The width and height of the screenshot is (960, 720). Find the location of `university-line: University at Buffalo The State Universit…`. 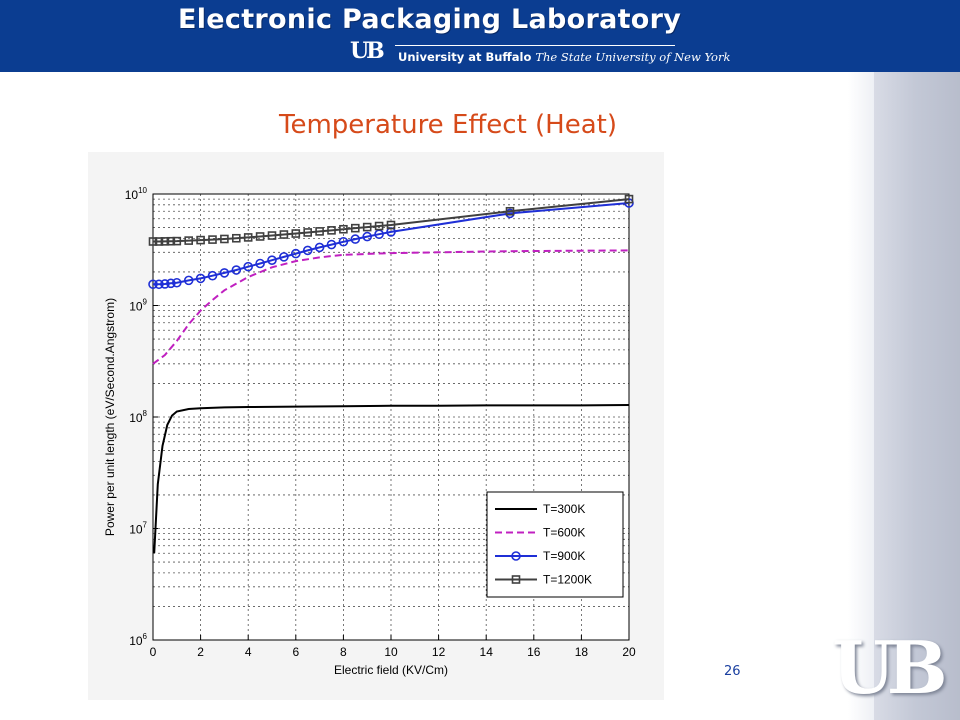

university-line: University at Buffalo The State Universit… is located at coordinates (564, 57).